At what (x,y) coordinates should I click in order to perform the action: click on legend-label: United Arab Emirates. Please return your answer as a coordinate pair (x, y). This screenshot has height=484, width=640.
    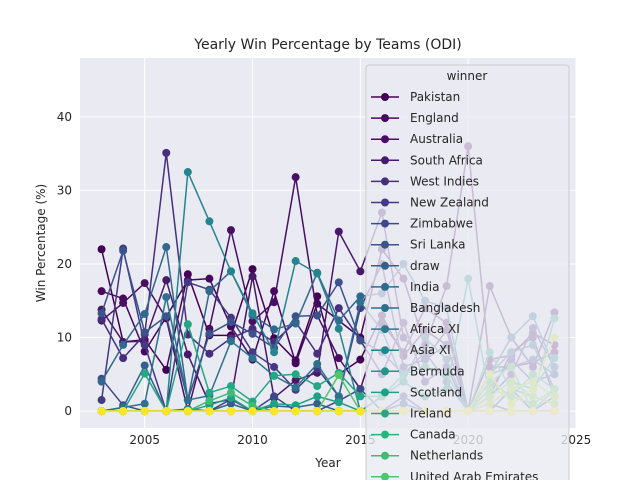
    Looking at the image, I should click on (474, 475).